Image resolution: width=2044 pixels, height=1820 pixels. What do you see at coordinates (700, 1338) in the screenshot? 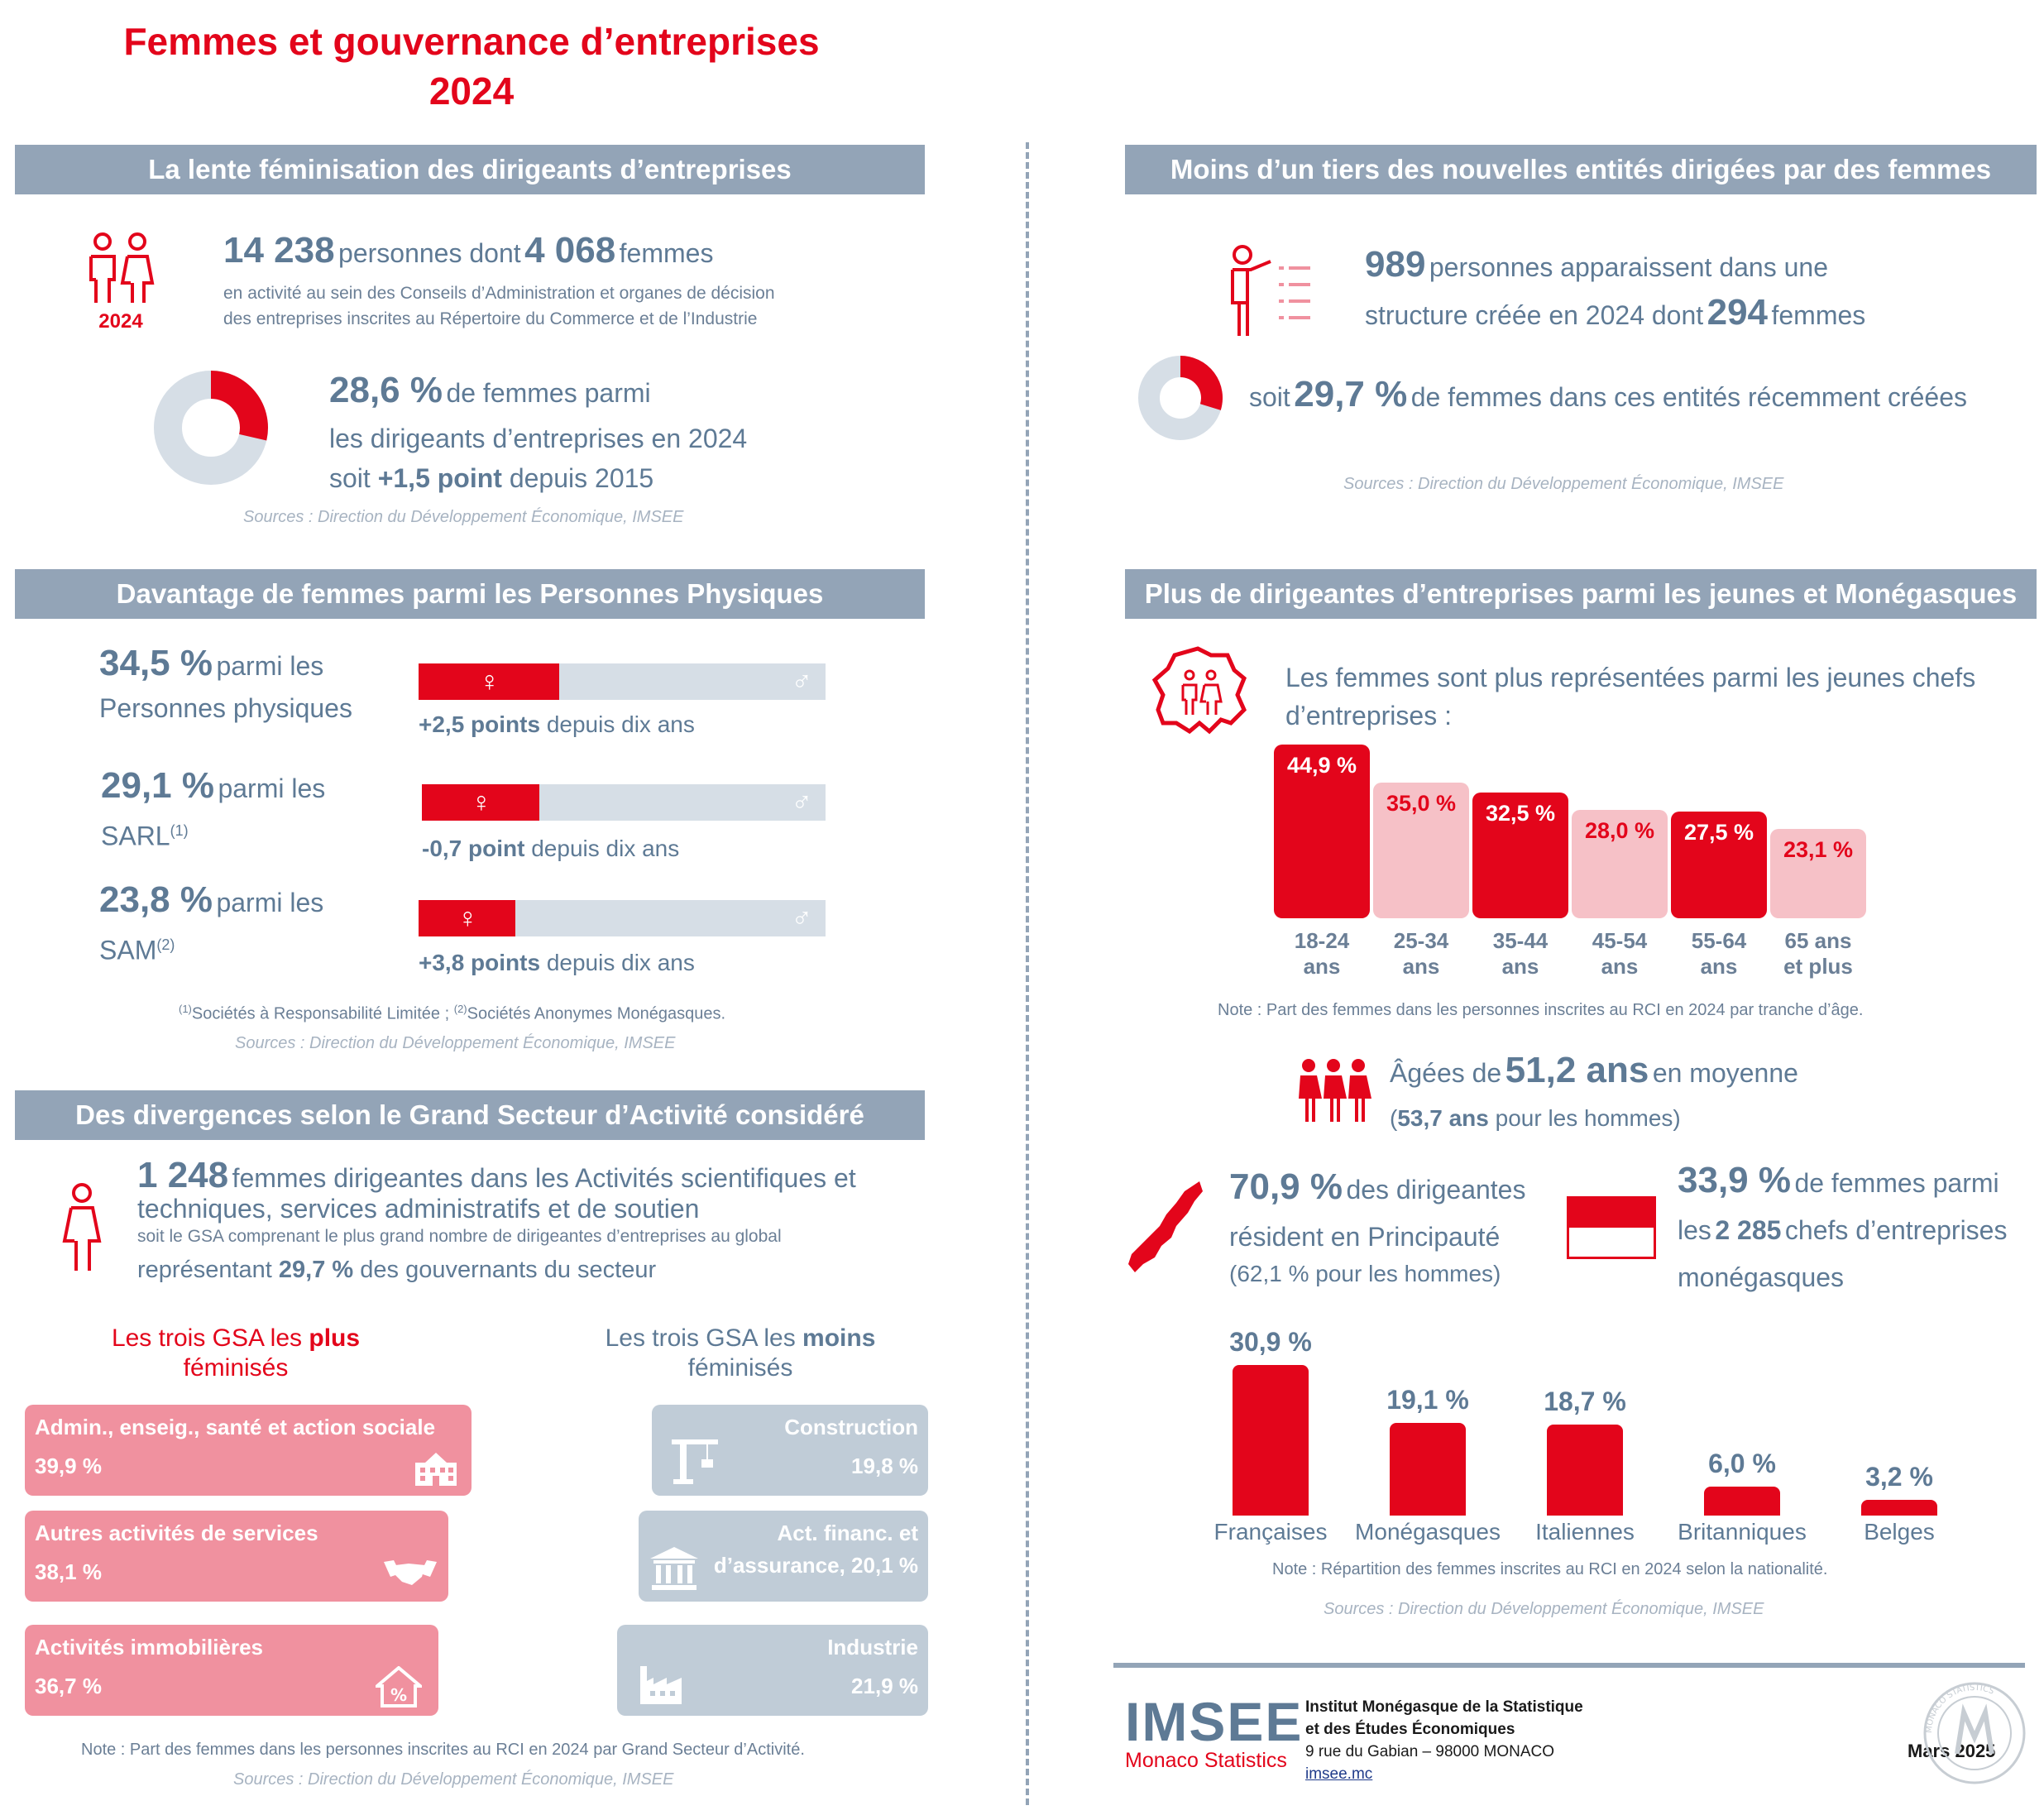
I see `gsa-moins-a: Les trois GSA les` at bounding box center [700, 1338].